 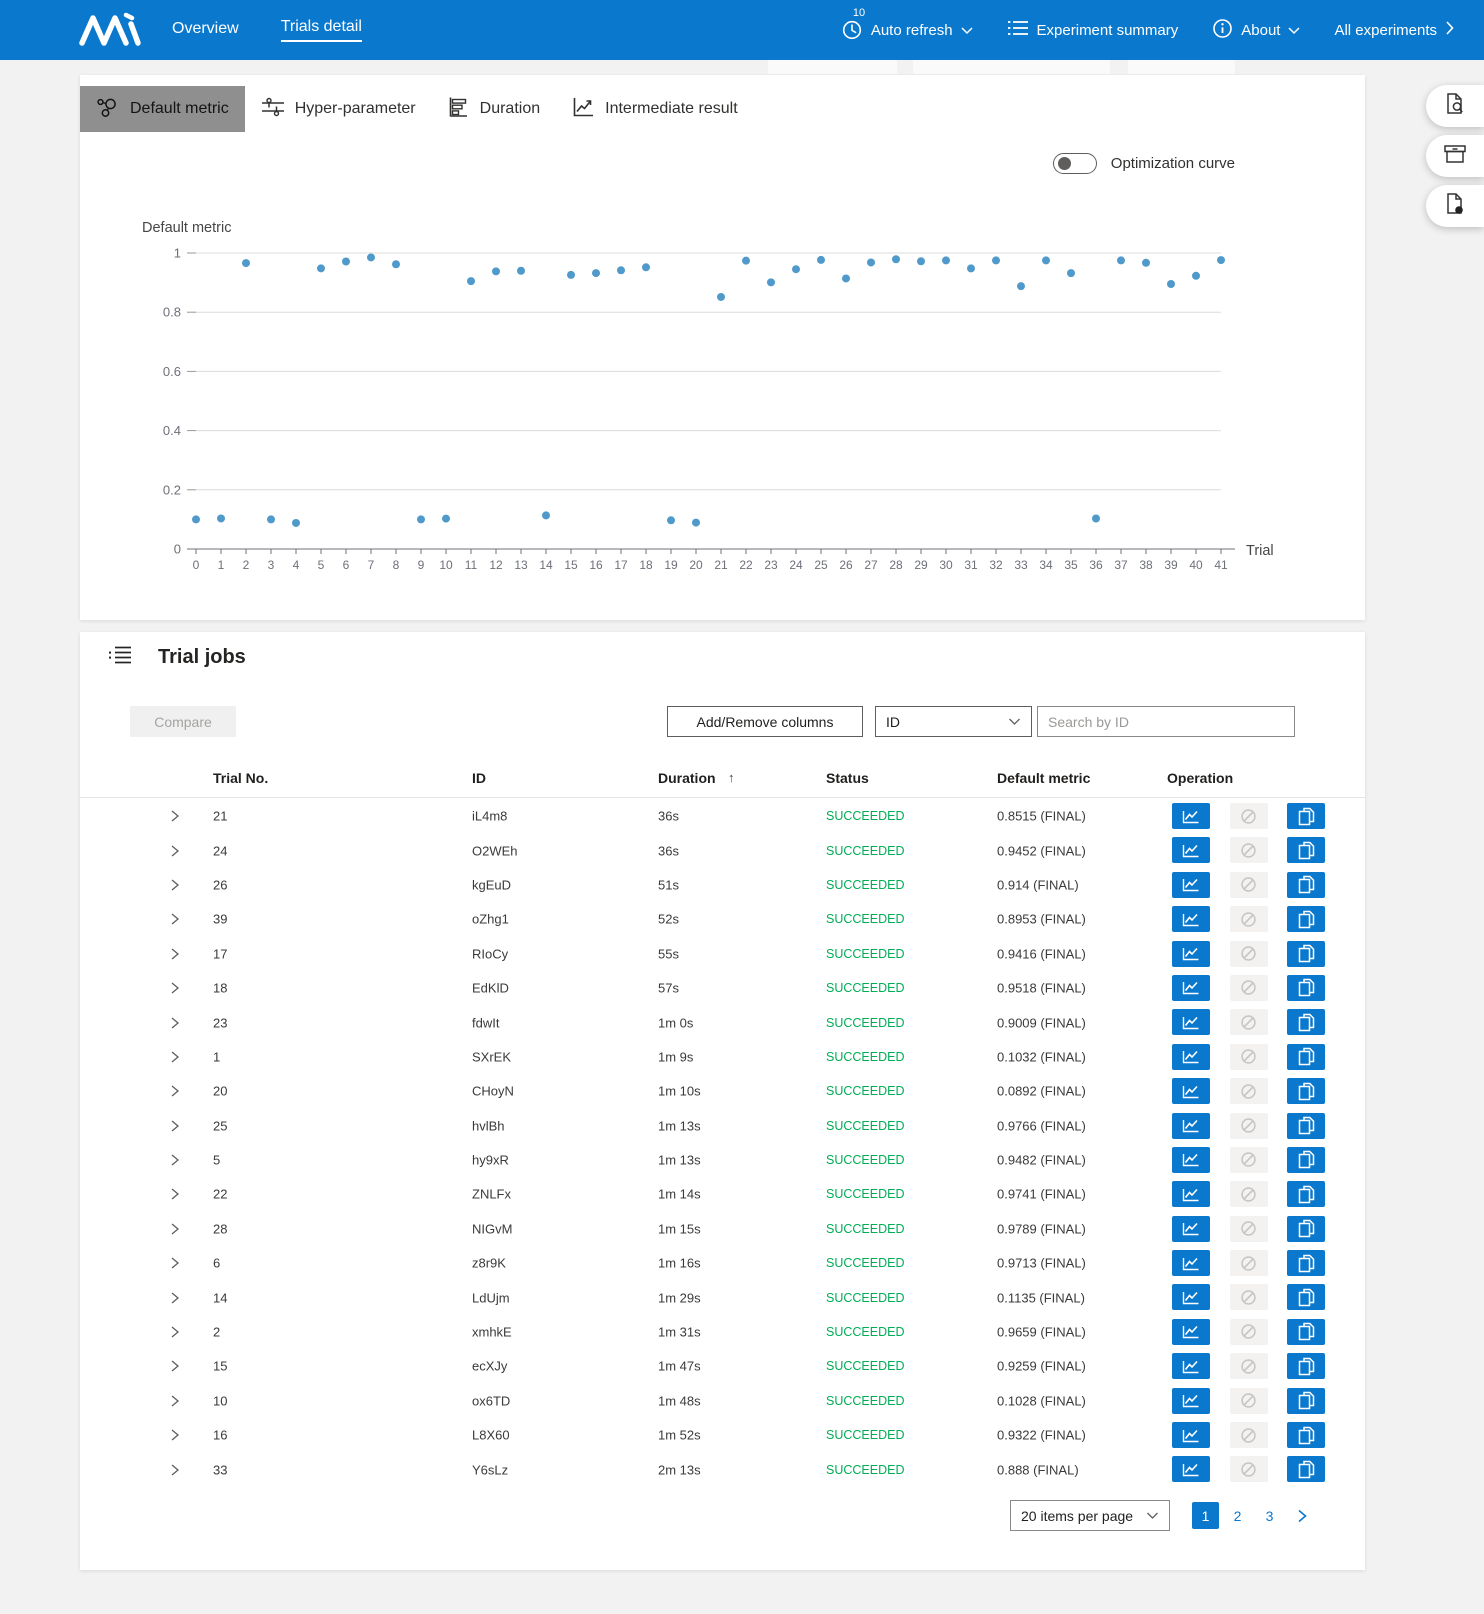 What do you see at coordinates (1092, 30) in the screenshot?
I see `experiment-summary-button: Experiment summary` at bounding box center [1092, 30].